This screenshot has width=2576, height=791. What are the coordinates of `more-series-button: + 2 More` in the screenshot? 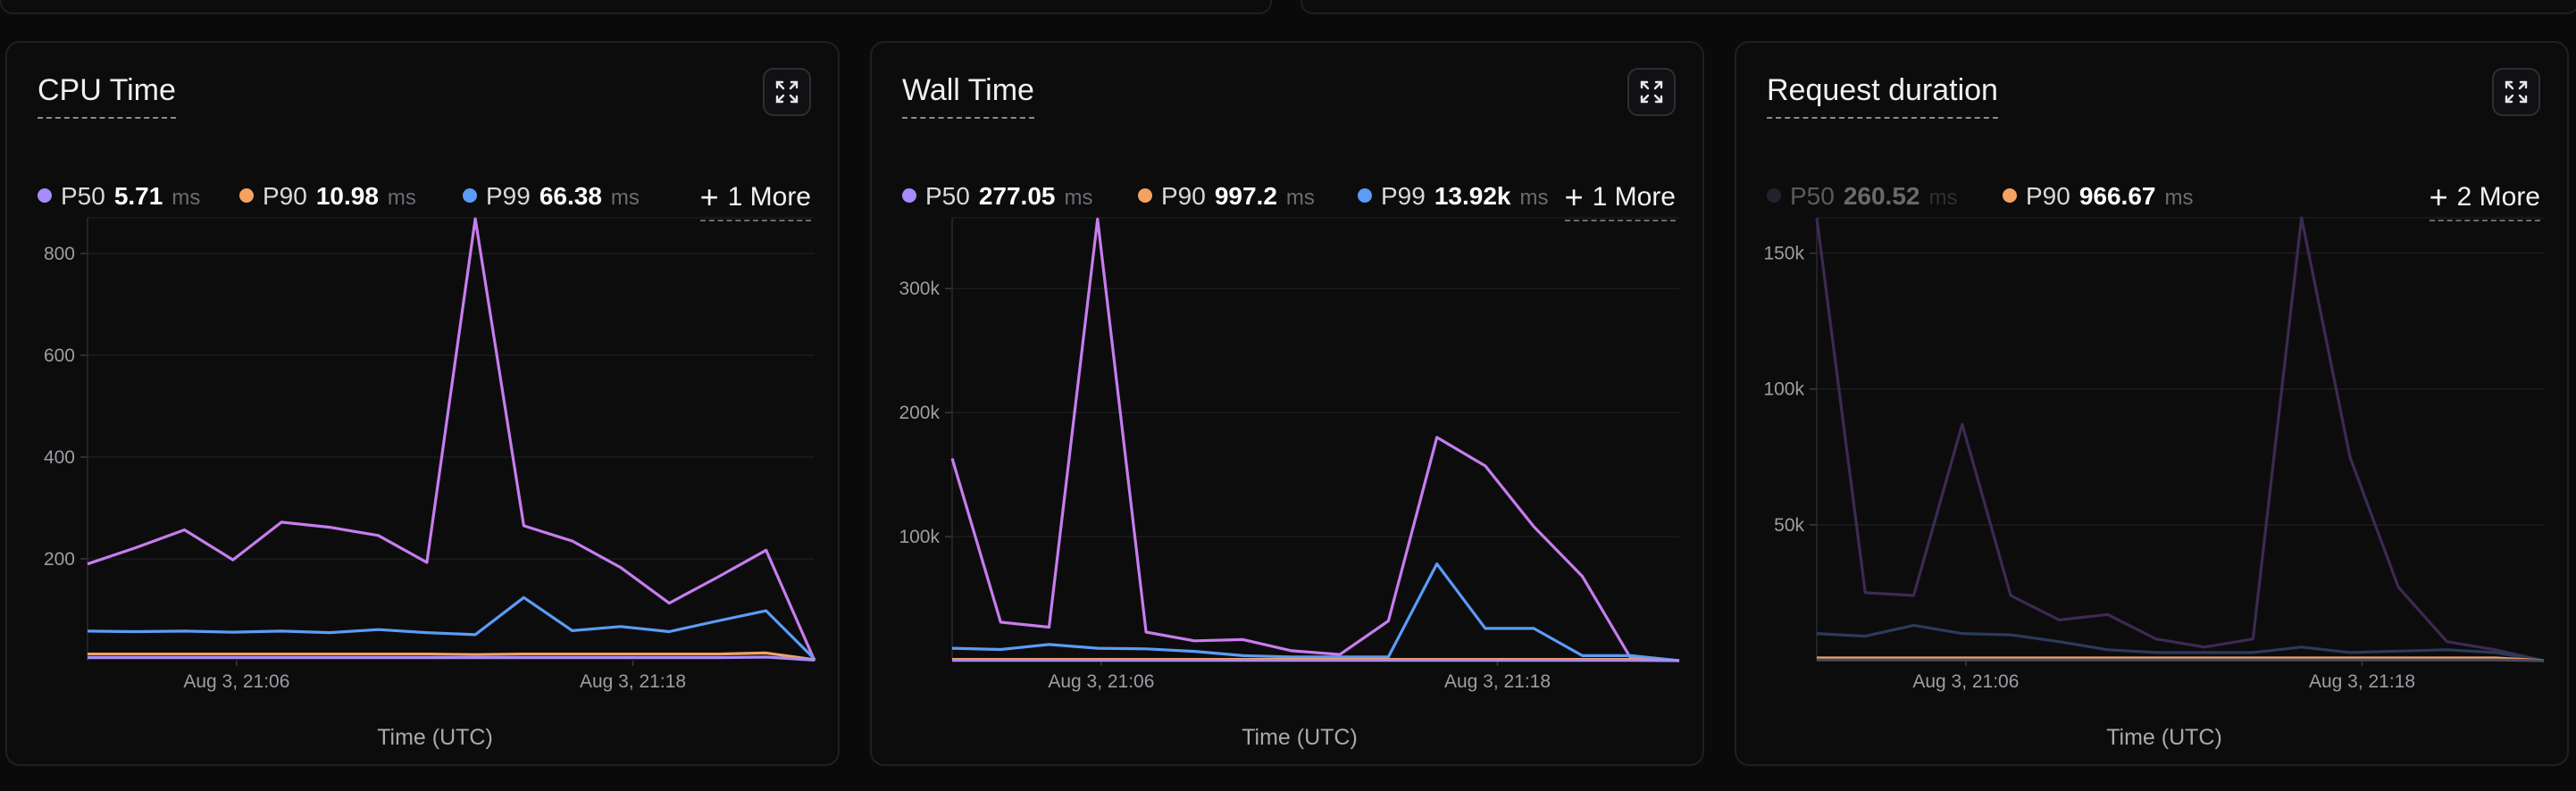 It's located at (2485, 200).